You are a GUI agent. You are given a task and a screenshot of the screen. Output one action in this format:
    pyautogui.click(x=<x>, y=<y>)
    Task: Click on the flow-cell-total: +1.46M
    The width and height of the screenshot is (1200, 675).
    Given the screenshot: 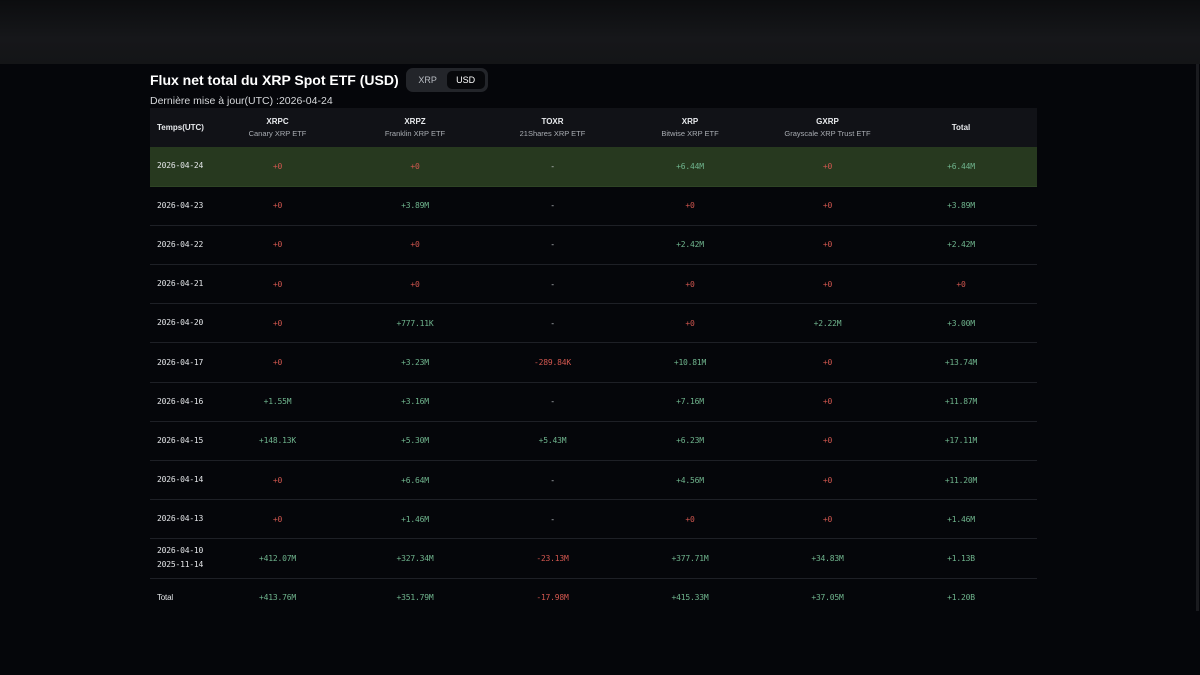 What is the action you would take?
    pyautogui.click(x=961, y=519)
    